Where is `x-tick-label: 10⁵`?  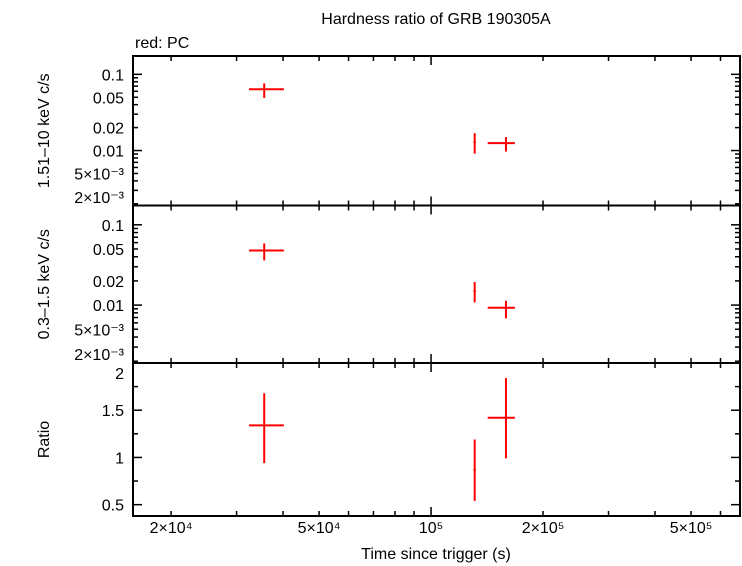 x-tick-label: 10⁵ is located at coordinates (431, 528).